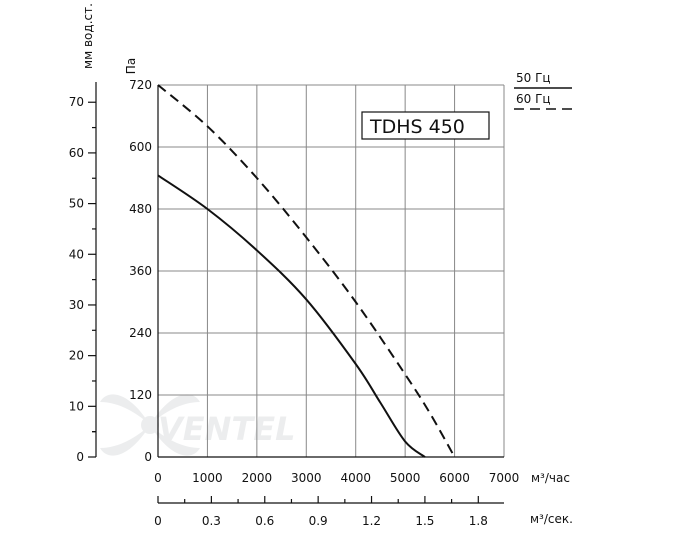 This screenshot has height=543, width=693. What do you see at coordinates (424, 521) in the screenshot?
I see `x-secondary-tick-label: 1.5` at bounding box center [424, 521].